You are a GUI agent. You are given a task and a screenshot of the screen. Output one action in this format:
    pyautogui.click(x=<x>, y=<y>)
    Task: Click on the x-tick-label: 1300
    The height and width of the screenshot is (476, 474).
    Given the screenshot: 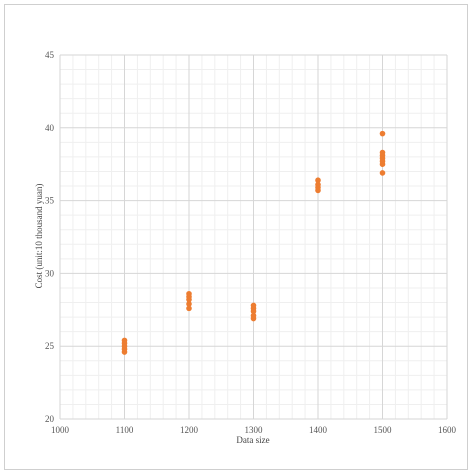 What is the action you would take?
    pyautogui.click(x=254, y=430)
    